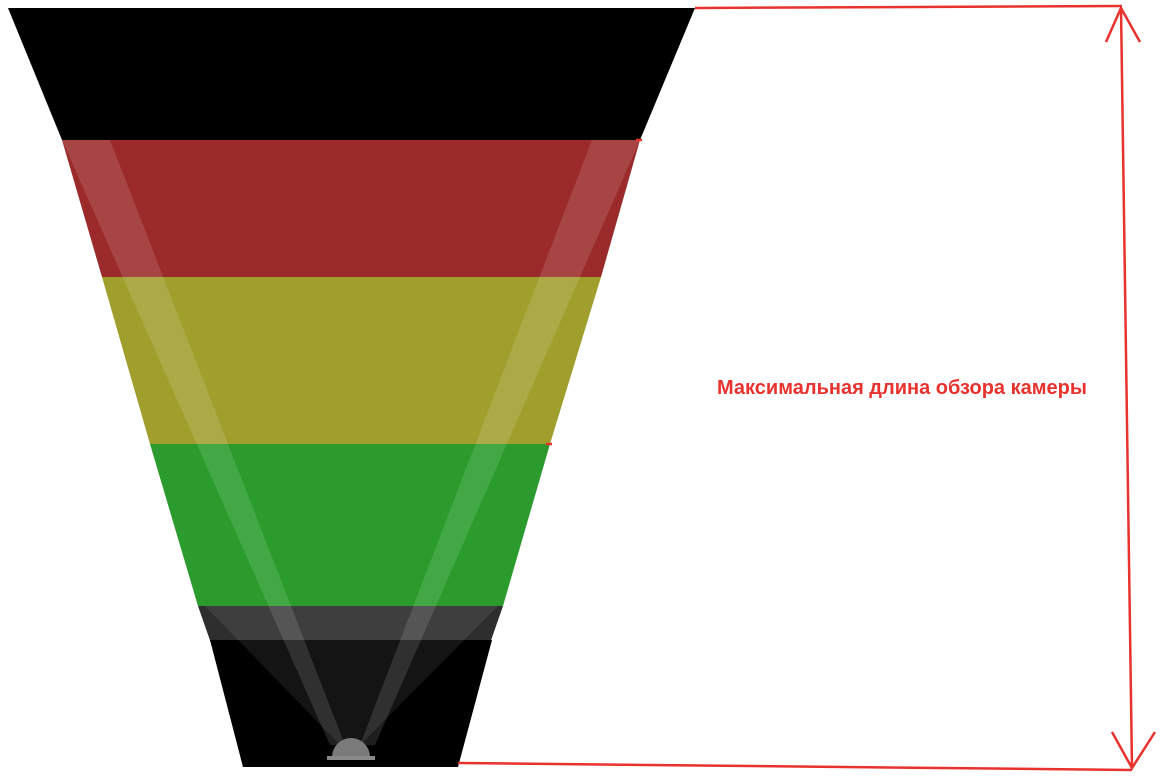 The width and height of the screenshot is (1162, 782). Describe the element at coordinates (351, 749) in the screenshot. I see `camera-dome-icon` at that location.